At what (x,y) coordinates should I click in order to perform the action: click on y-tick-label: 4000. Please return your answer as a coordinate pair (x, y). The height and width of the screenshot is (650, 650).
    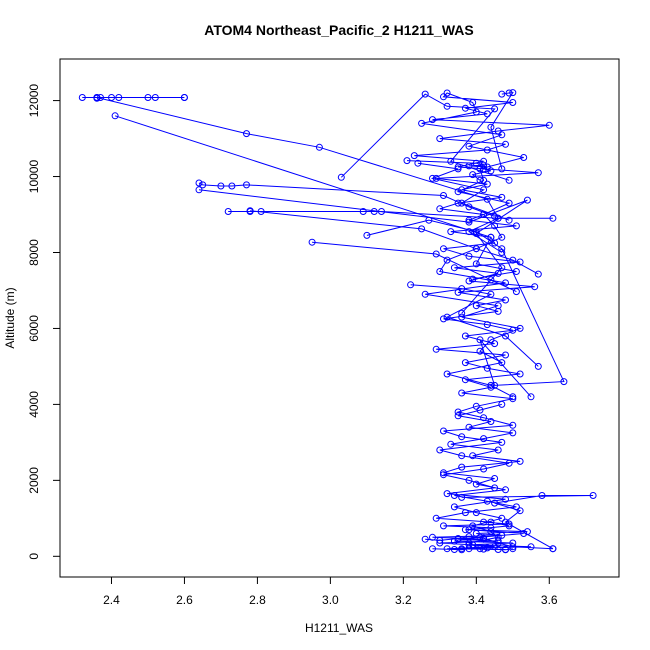
    Looking at the image, I should click on (34, 404).